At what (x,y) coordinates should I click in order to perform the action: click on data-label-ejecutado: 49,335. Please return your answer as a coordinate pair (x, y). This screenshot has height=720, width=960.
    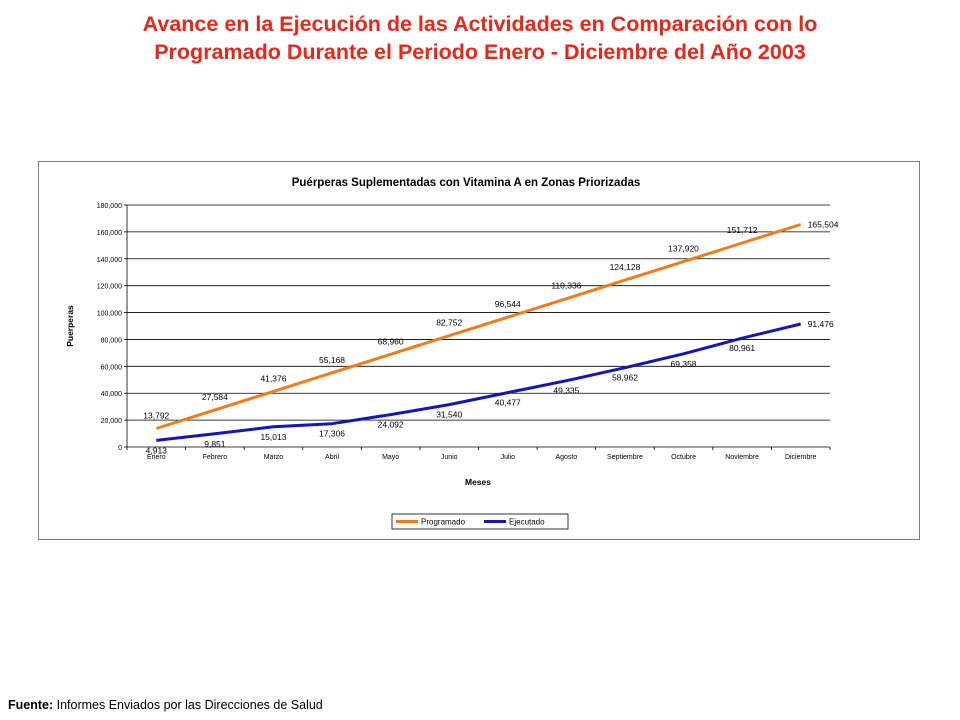
    Looking at the image, I should click on (566, 391).